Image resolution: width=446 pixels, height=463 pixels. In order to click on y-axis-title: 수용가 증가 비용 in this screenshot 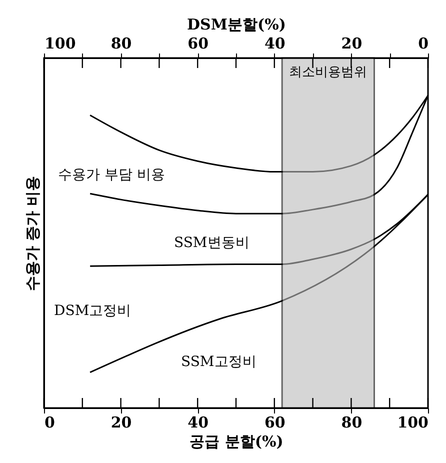, I will do `click(33, 234)`.